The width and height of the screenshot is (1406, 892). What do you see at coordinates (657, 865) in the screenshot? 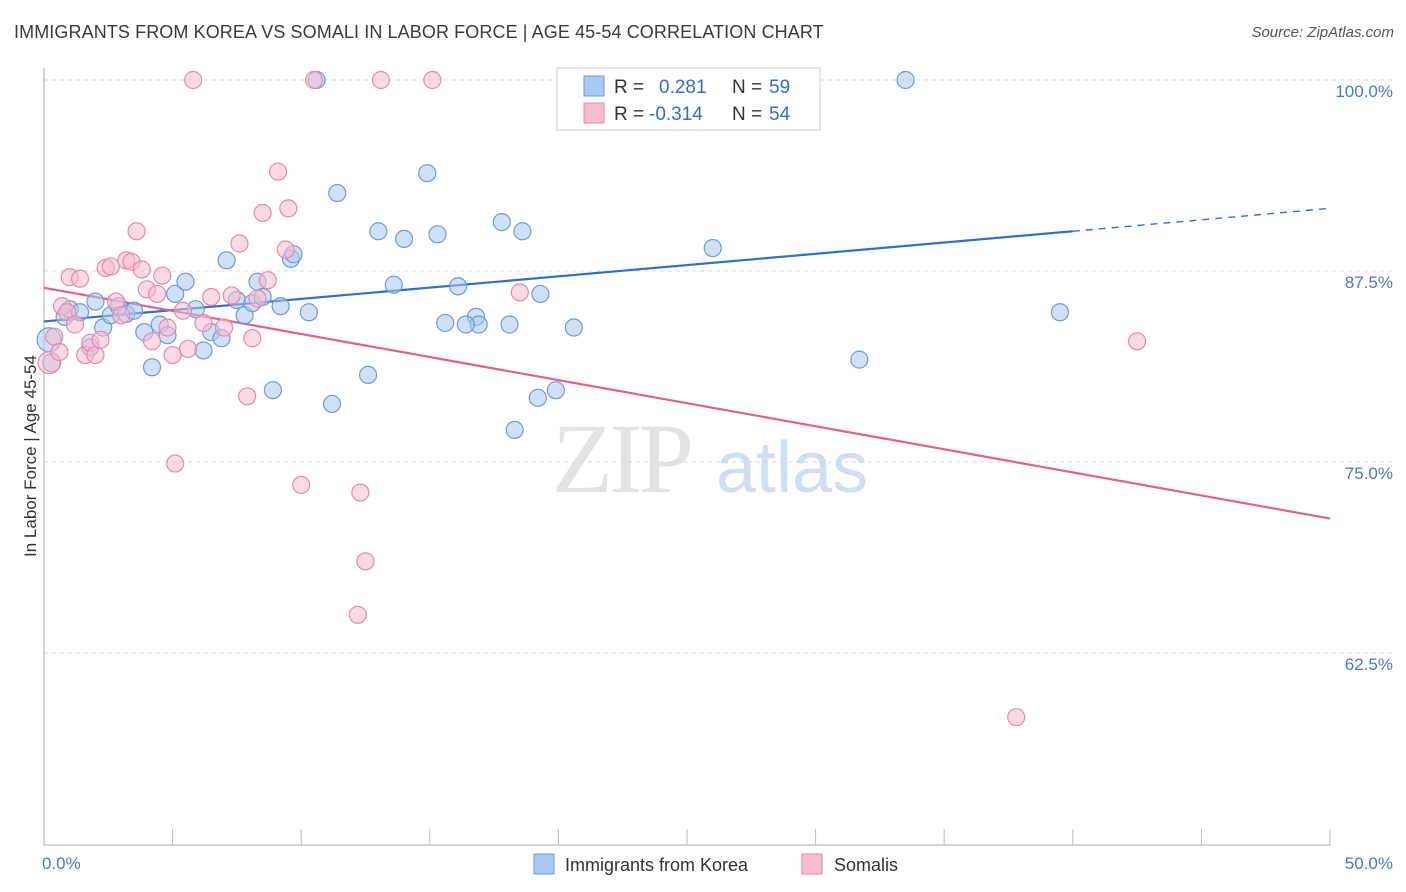
I see `bottom-legend-korea: Immigrants from Korea` at bounding box center [657, 865].